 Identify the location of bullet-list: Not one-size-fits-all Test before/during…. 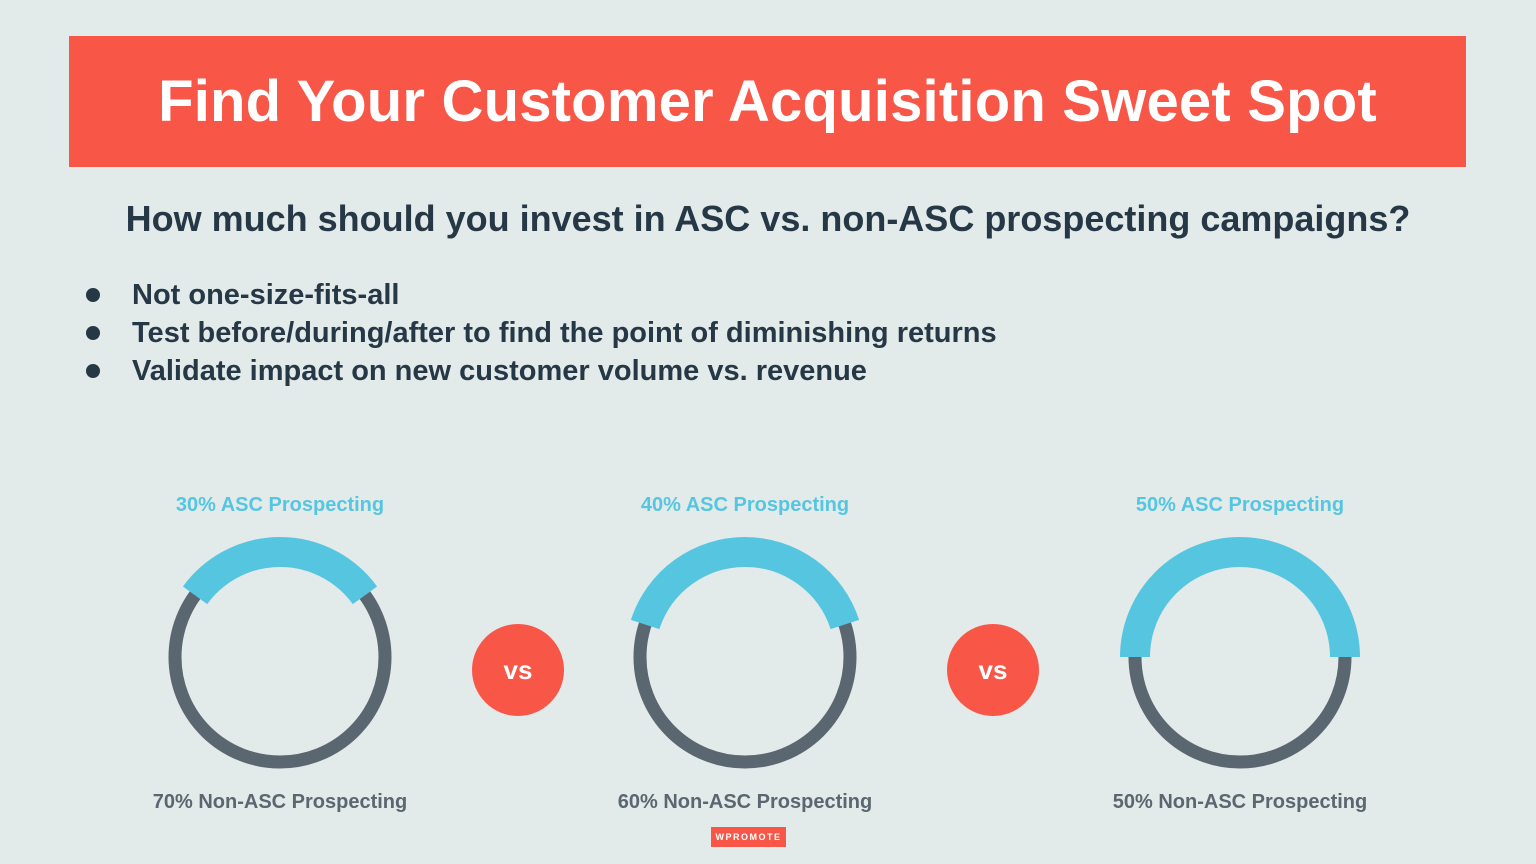
(538, 333).